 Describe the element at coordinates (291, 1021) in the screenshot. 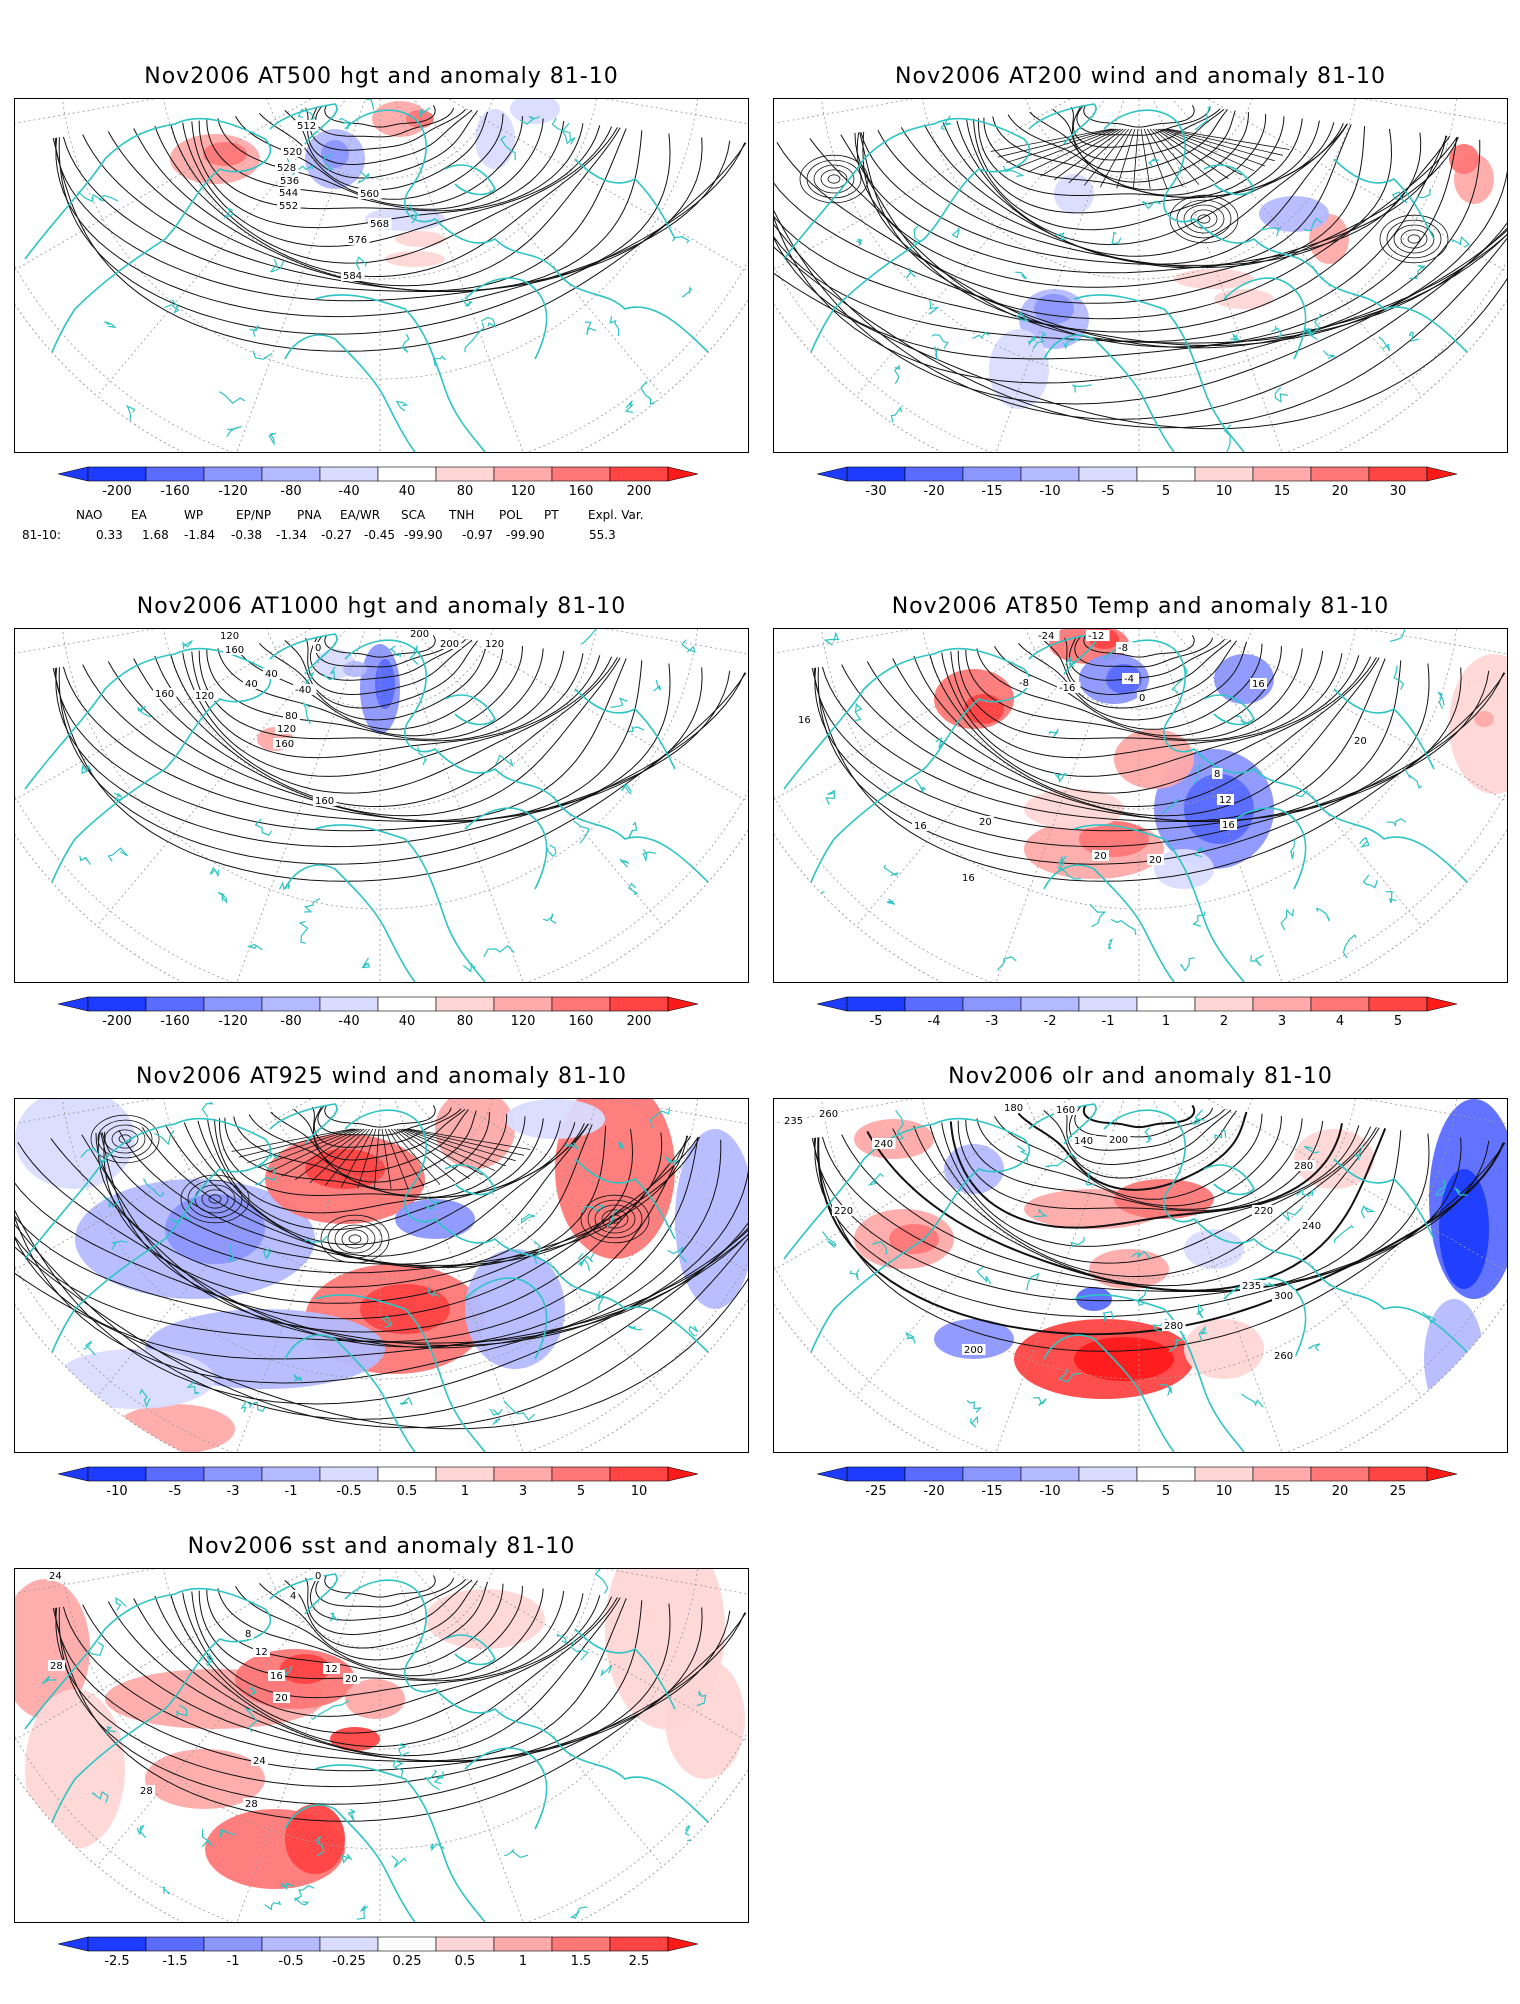

I see `colorbar-tick-label: -80` at that location.